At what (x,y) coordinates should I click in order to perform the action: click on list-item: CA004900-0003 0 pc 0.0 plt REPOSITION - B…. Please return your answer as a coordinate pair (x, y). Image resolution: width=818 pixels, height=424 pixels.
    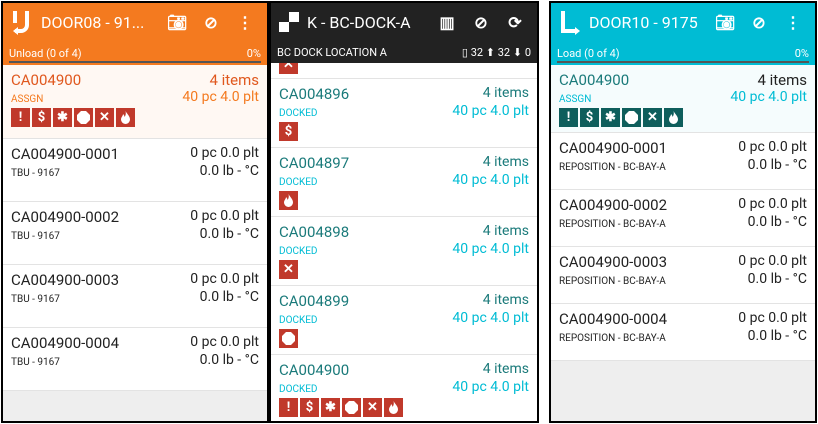
    Looking at the image, I should click on (683, 275).